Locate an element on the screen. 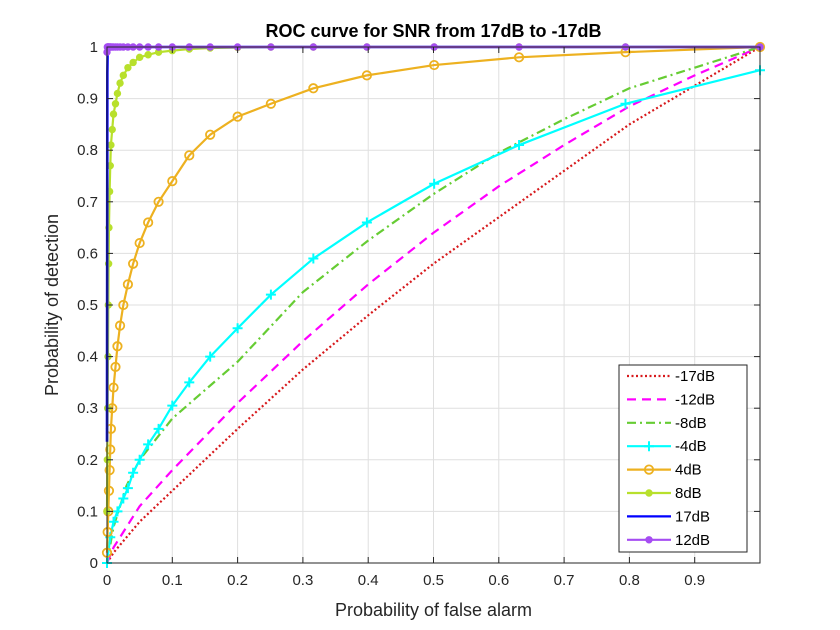 This screenshot has height=630, width=840. legend-label: -17dB is located at coordinates (695, 376).